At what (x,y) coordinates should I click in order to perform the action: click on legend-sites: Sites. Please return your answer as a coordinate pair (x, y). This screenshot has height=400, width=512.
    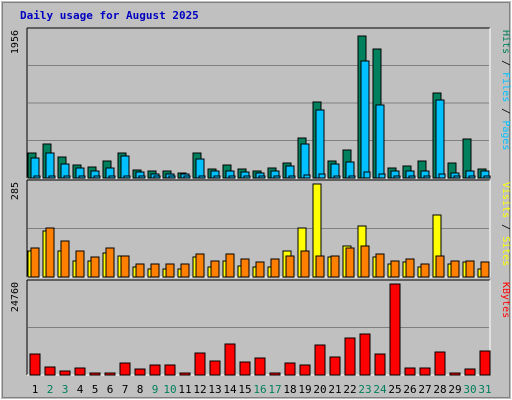
    Looking at the image, I should click on (505, 251).